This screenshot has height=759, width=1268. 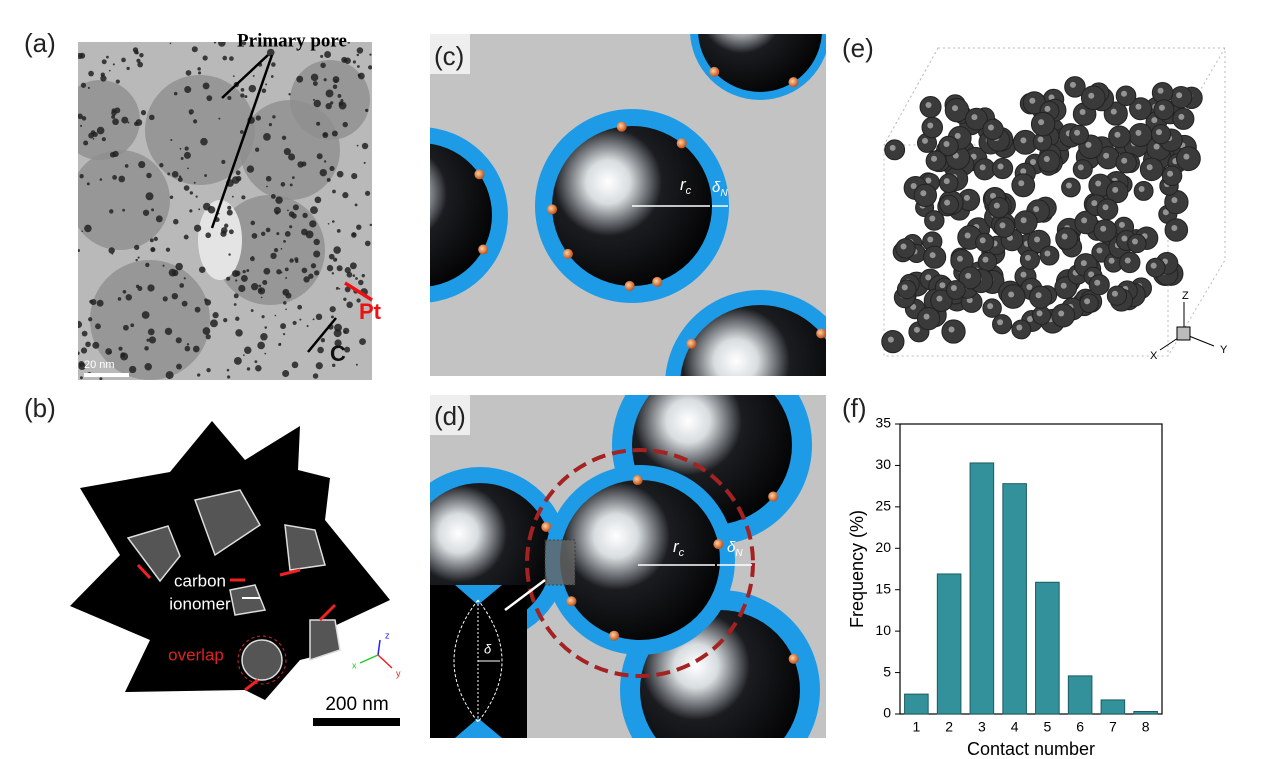 I want to click on subscript: N, so click(x=724, y=193).